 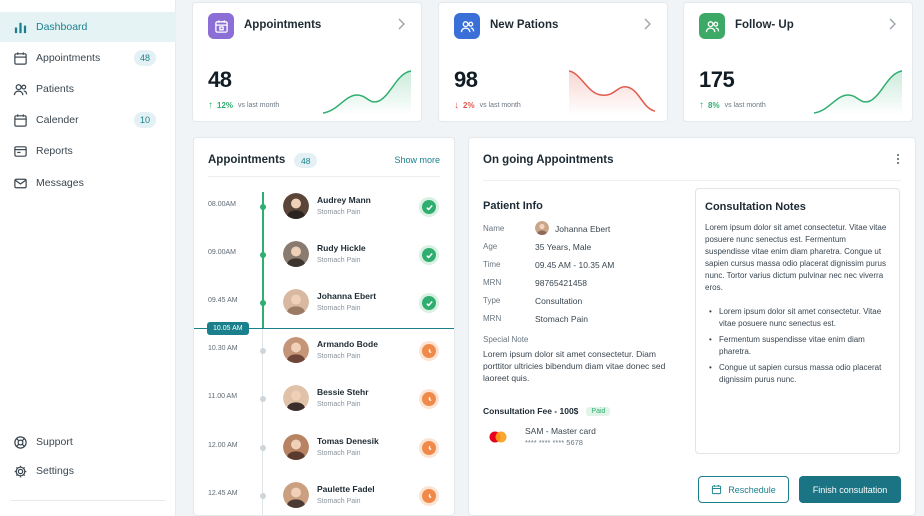 What do you see at coordinates (57, 120) in the screenshot?
I see `sidebar-item-label: Calender` at bounding box center [57, 120].